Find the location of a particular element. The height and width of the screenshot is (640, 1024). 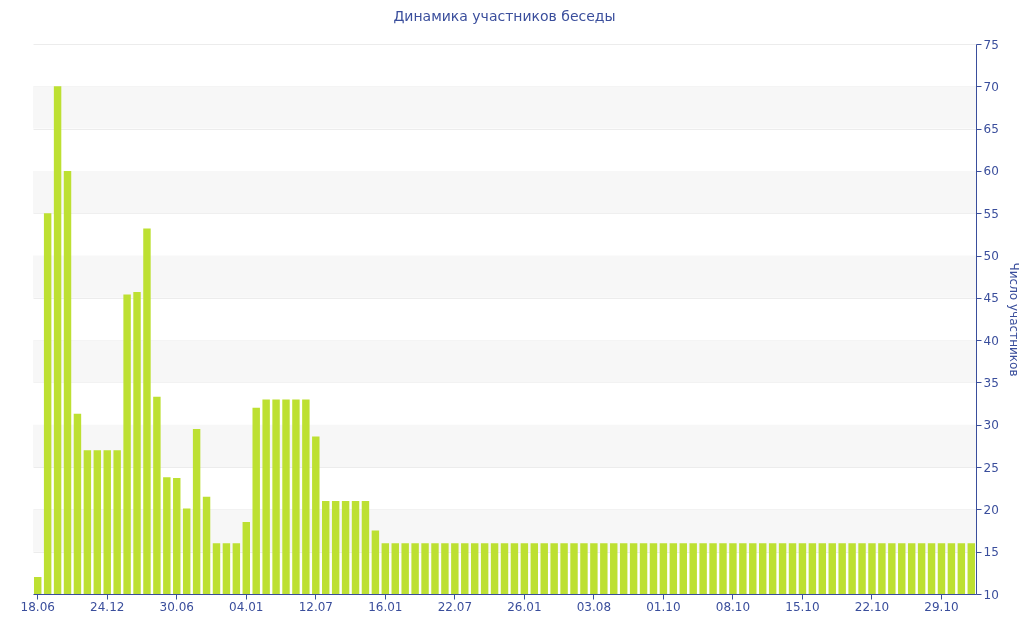

y-tick-label: 40 is located at coordinates (991, 340).